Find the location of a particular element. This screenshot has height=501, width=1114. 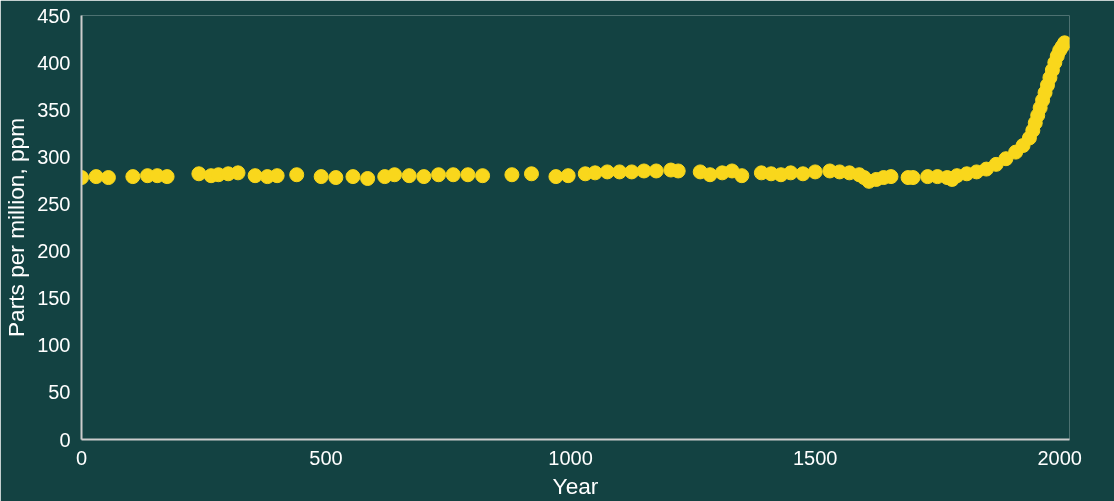

y-tick-label: 150 is located at coordinates (54, 298).